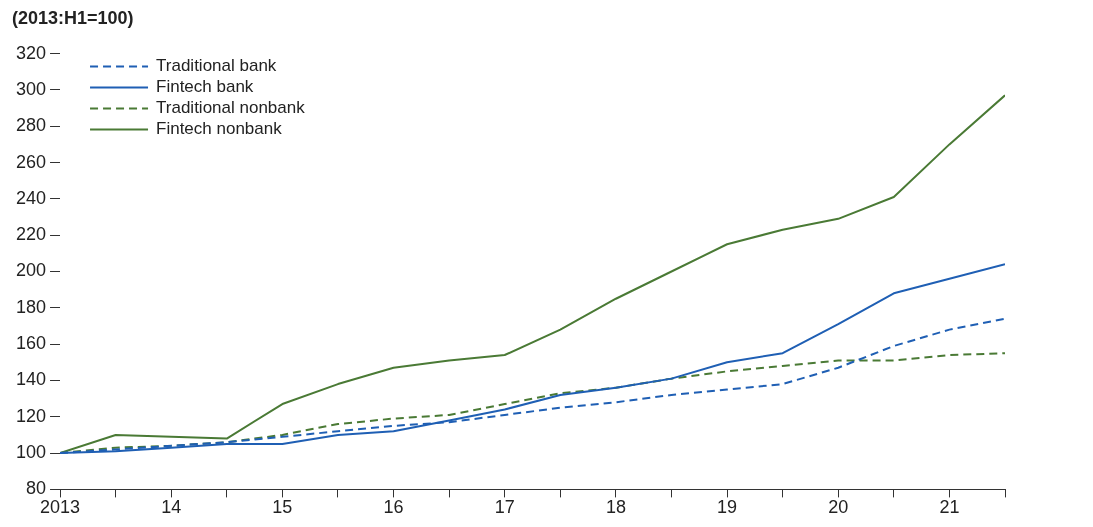  Describe the element at coordinates (282, 507) in the screenshot. I see `x-tick-label: 15` at that location.